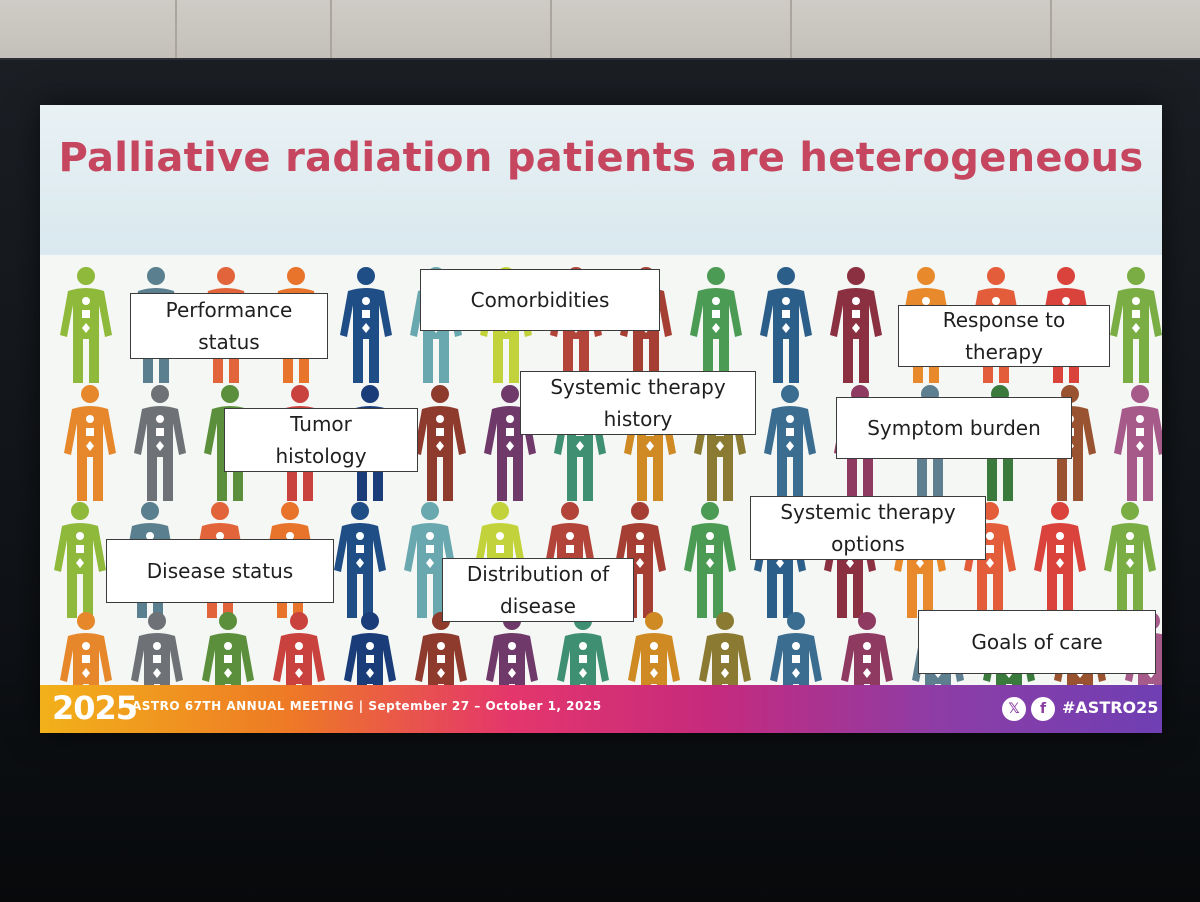  I want to click on label-goals-of-care: Goals of care, so click(1037, 642).